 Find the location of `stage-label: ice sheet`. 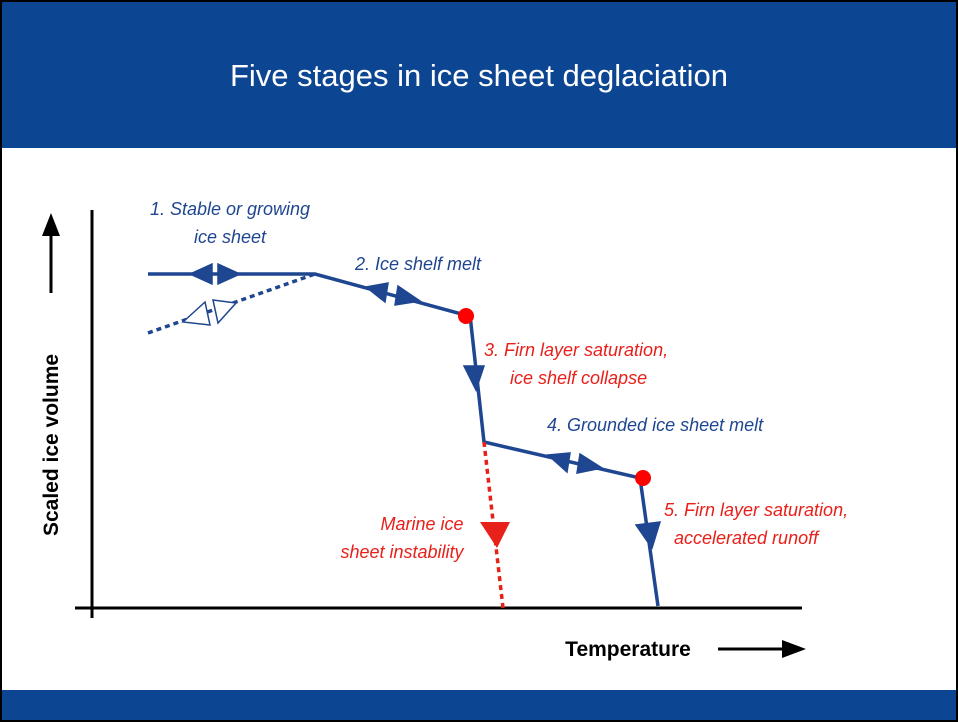

stage-label: ice sheet is located at coordinates (230, 237).